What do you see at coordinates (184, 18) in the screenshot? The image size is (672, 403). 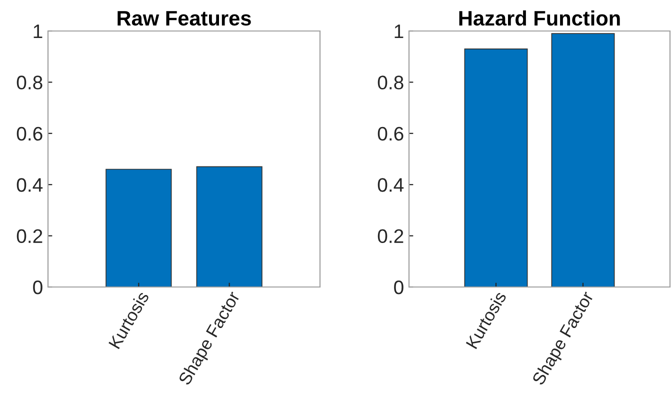 I see `chart-title: Raw Features` at bounding box center [184, 18].